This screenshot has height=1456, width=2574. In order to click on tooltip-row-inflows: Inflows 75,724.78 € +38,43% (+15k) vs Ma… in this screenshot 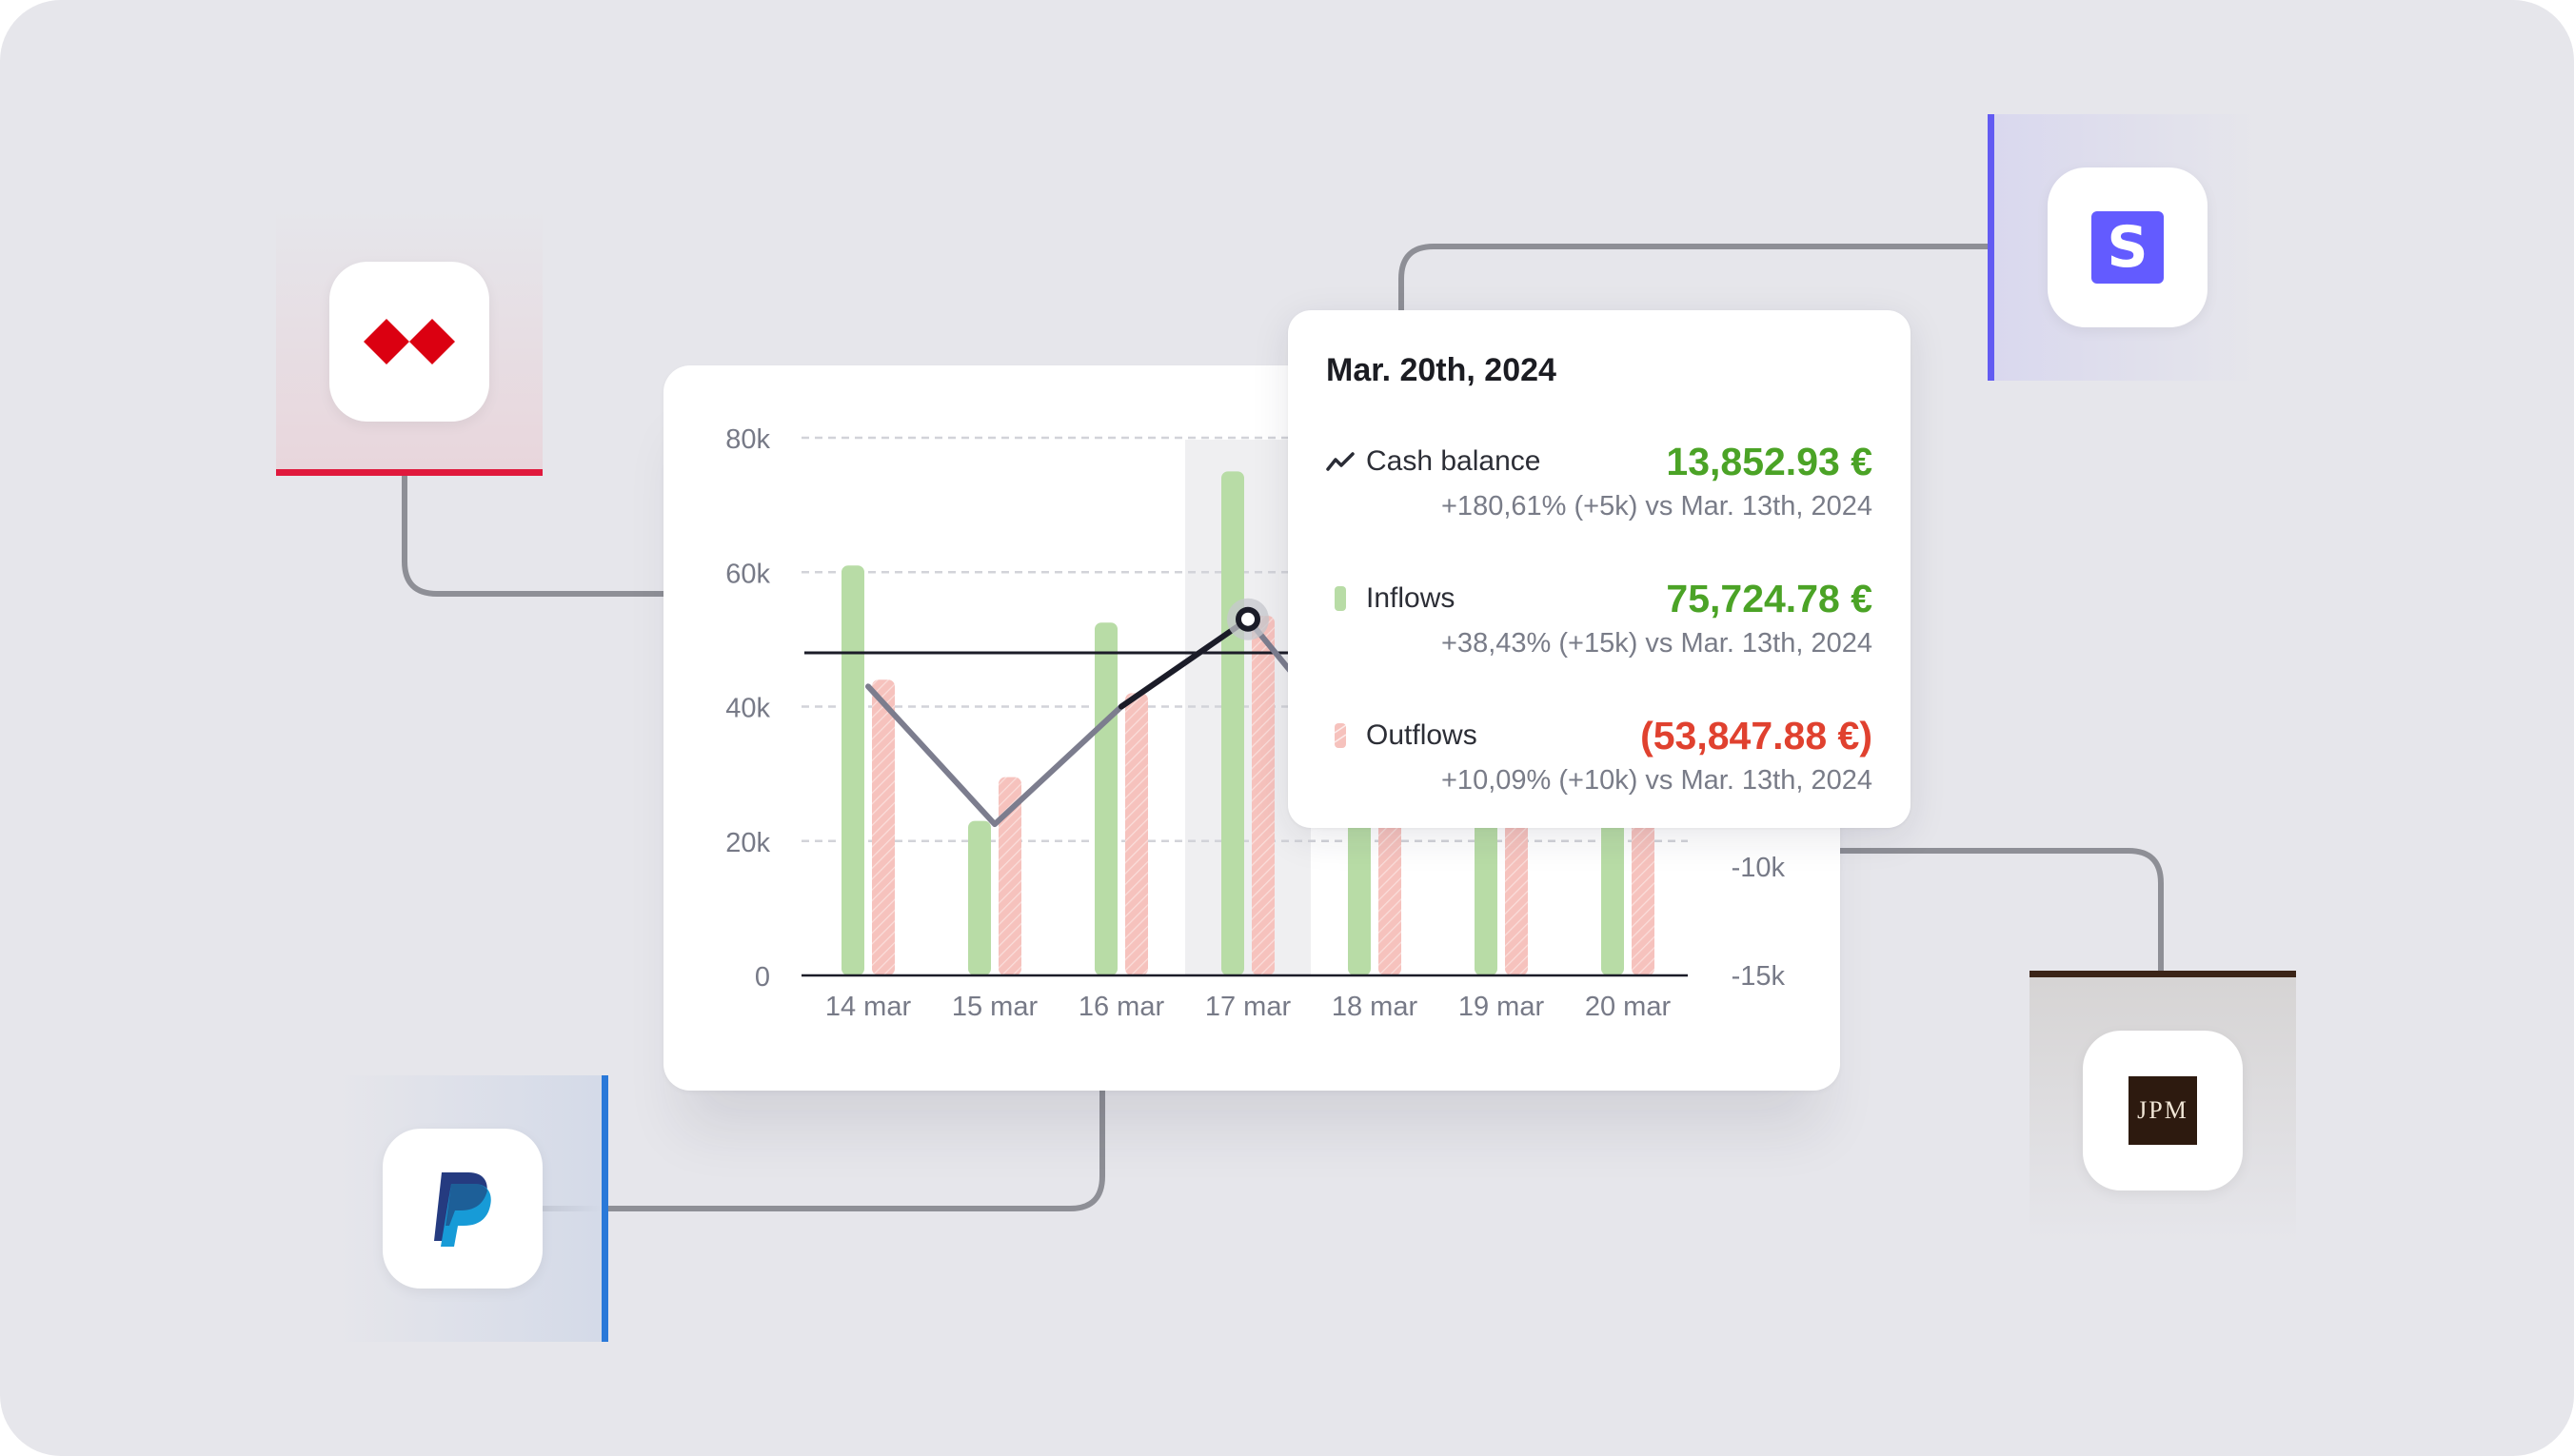, I will do `click(1599, 624)`.